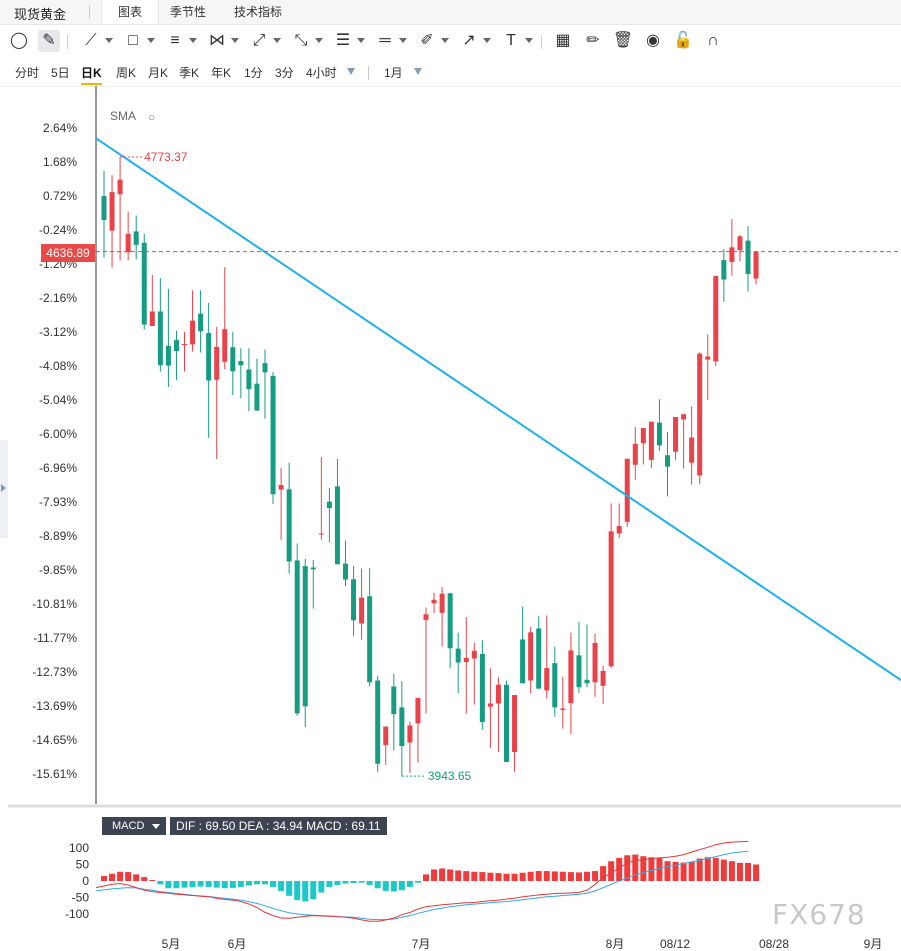  What do you see at coordinates (284, 73) in the screenshot?
I see `period-3min: 3分` at bounding box center [284, 73].